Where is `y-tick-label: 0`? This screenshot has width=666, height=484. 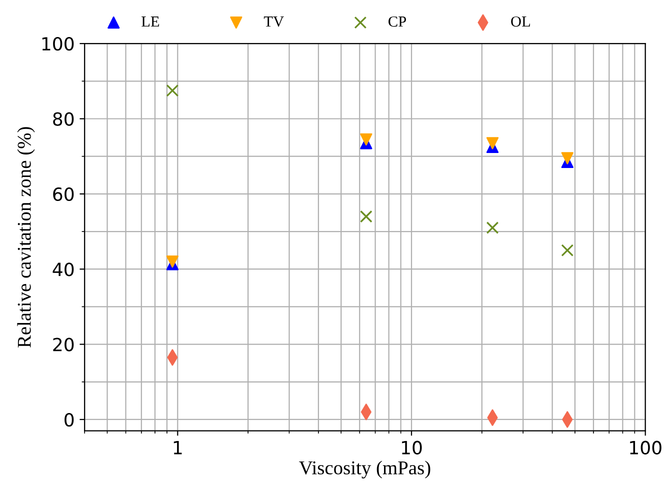 y-tick-label: 0 is located at coordinates (69, 419).